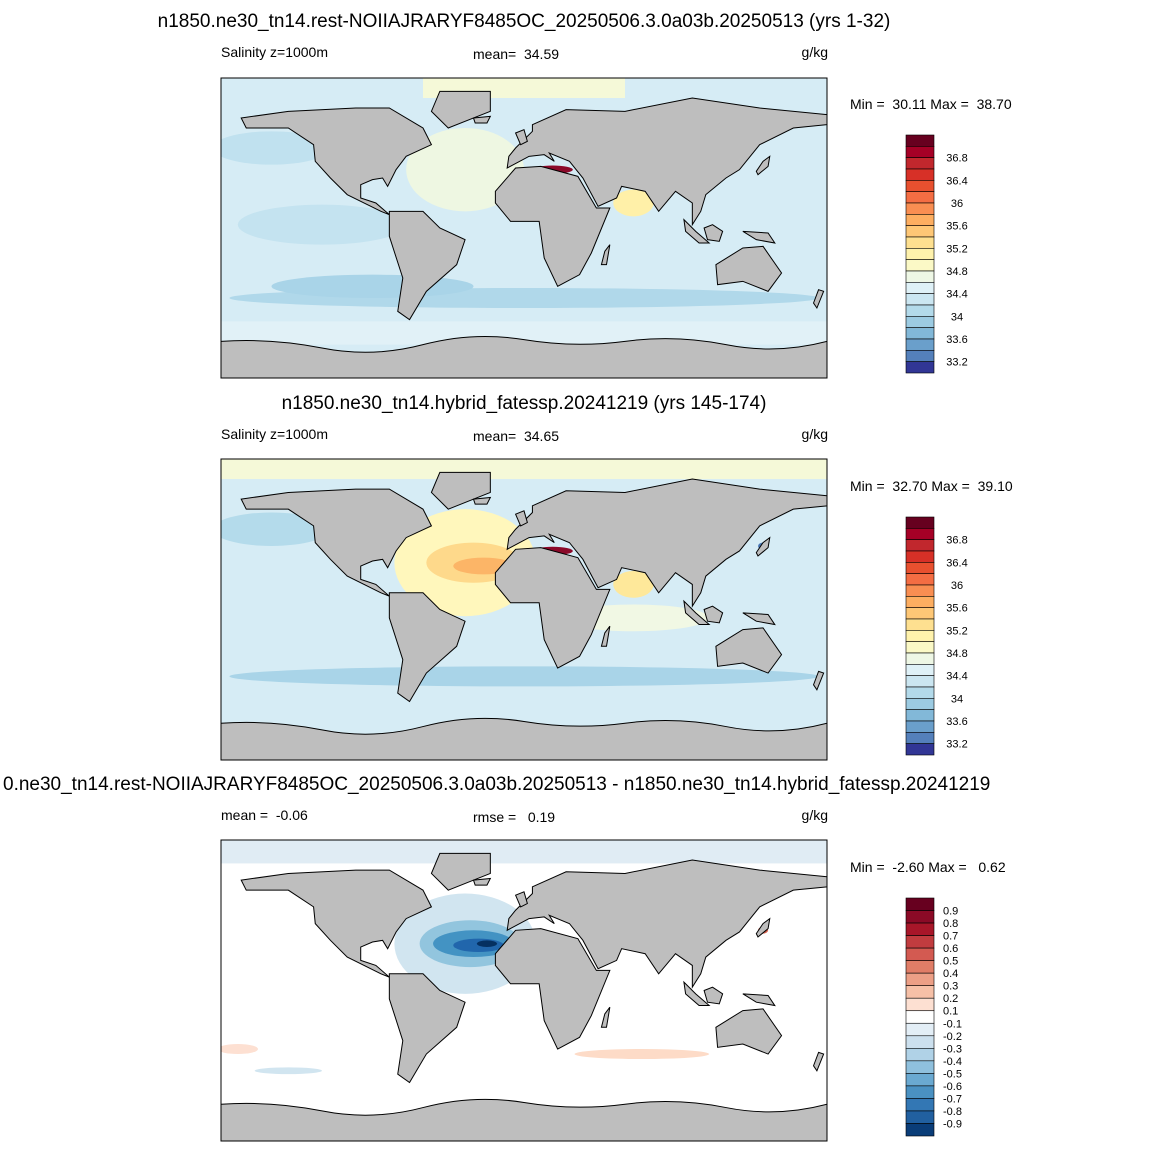  Describe the element at coordinates (514, 817) in the screenshot. I see `stat-label: rmse = 0.19` at that location.